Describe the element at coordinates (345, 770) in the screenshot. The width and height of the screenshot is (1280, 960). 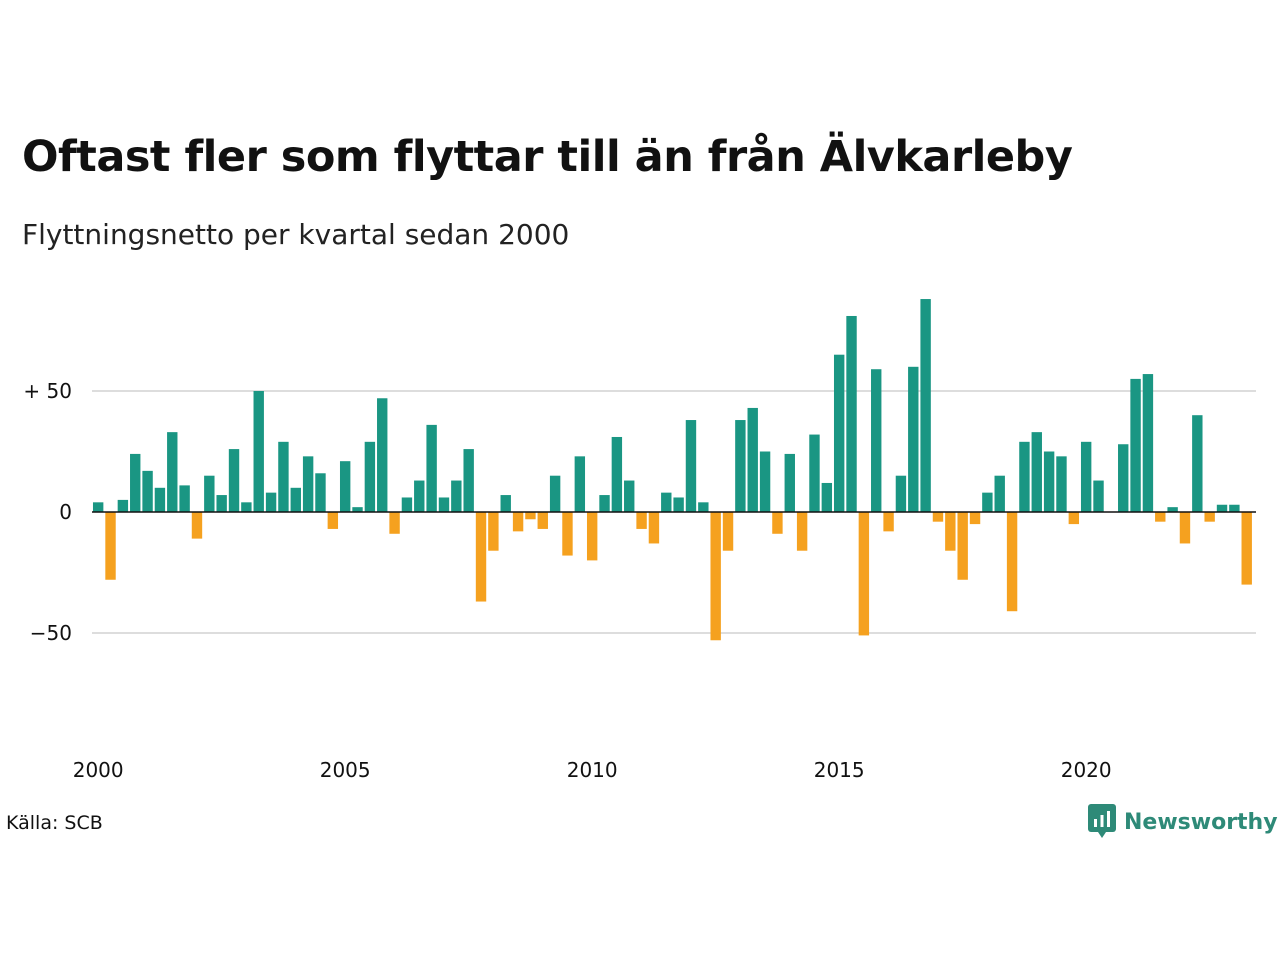
I see `x-tick-label: 2005` at that location.